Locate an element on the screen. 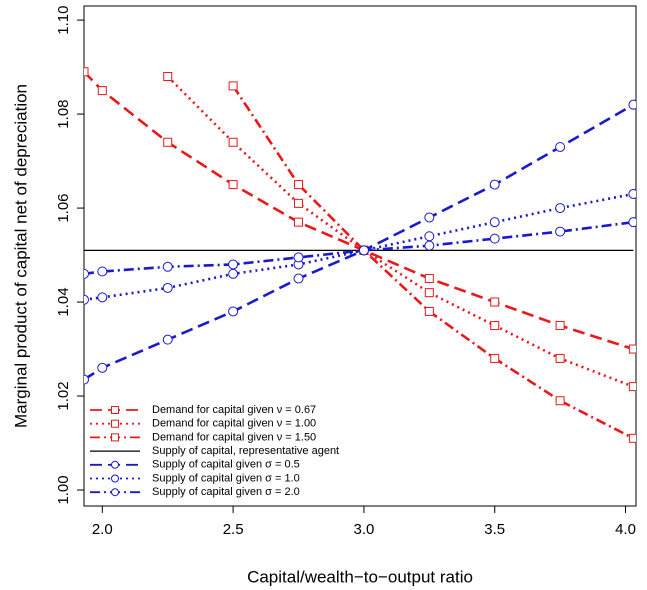  series-line is located at coordinates (359, 248).